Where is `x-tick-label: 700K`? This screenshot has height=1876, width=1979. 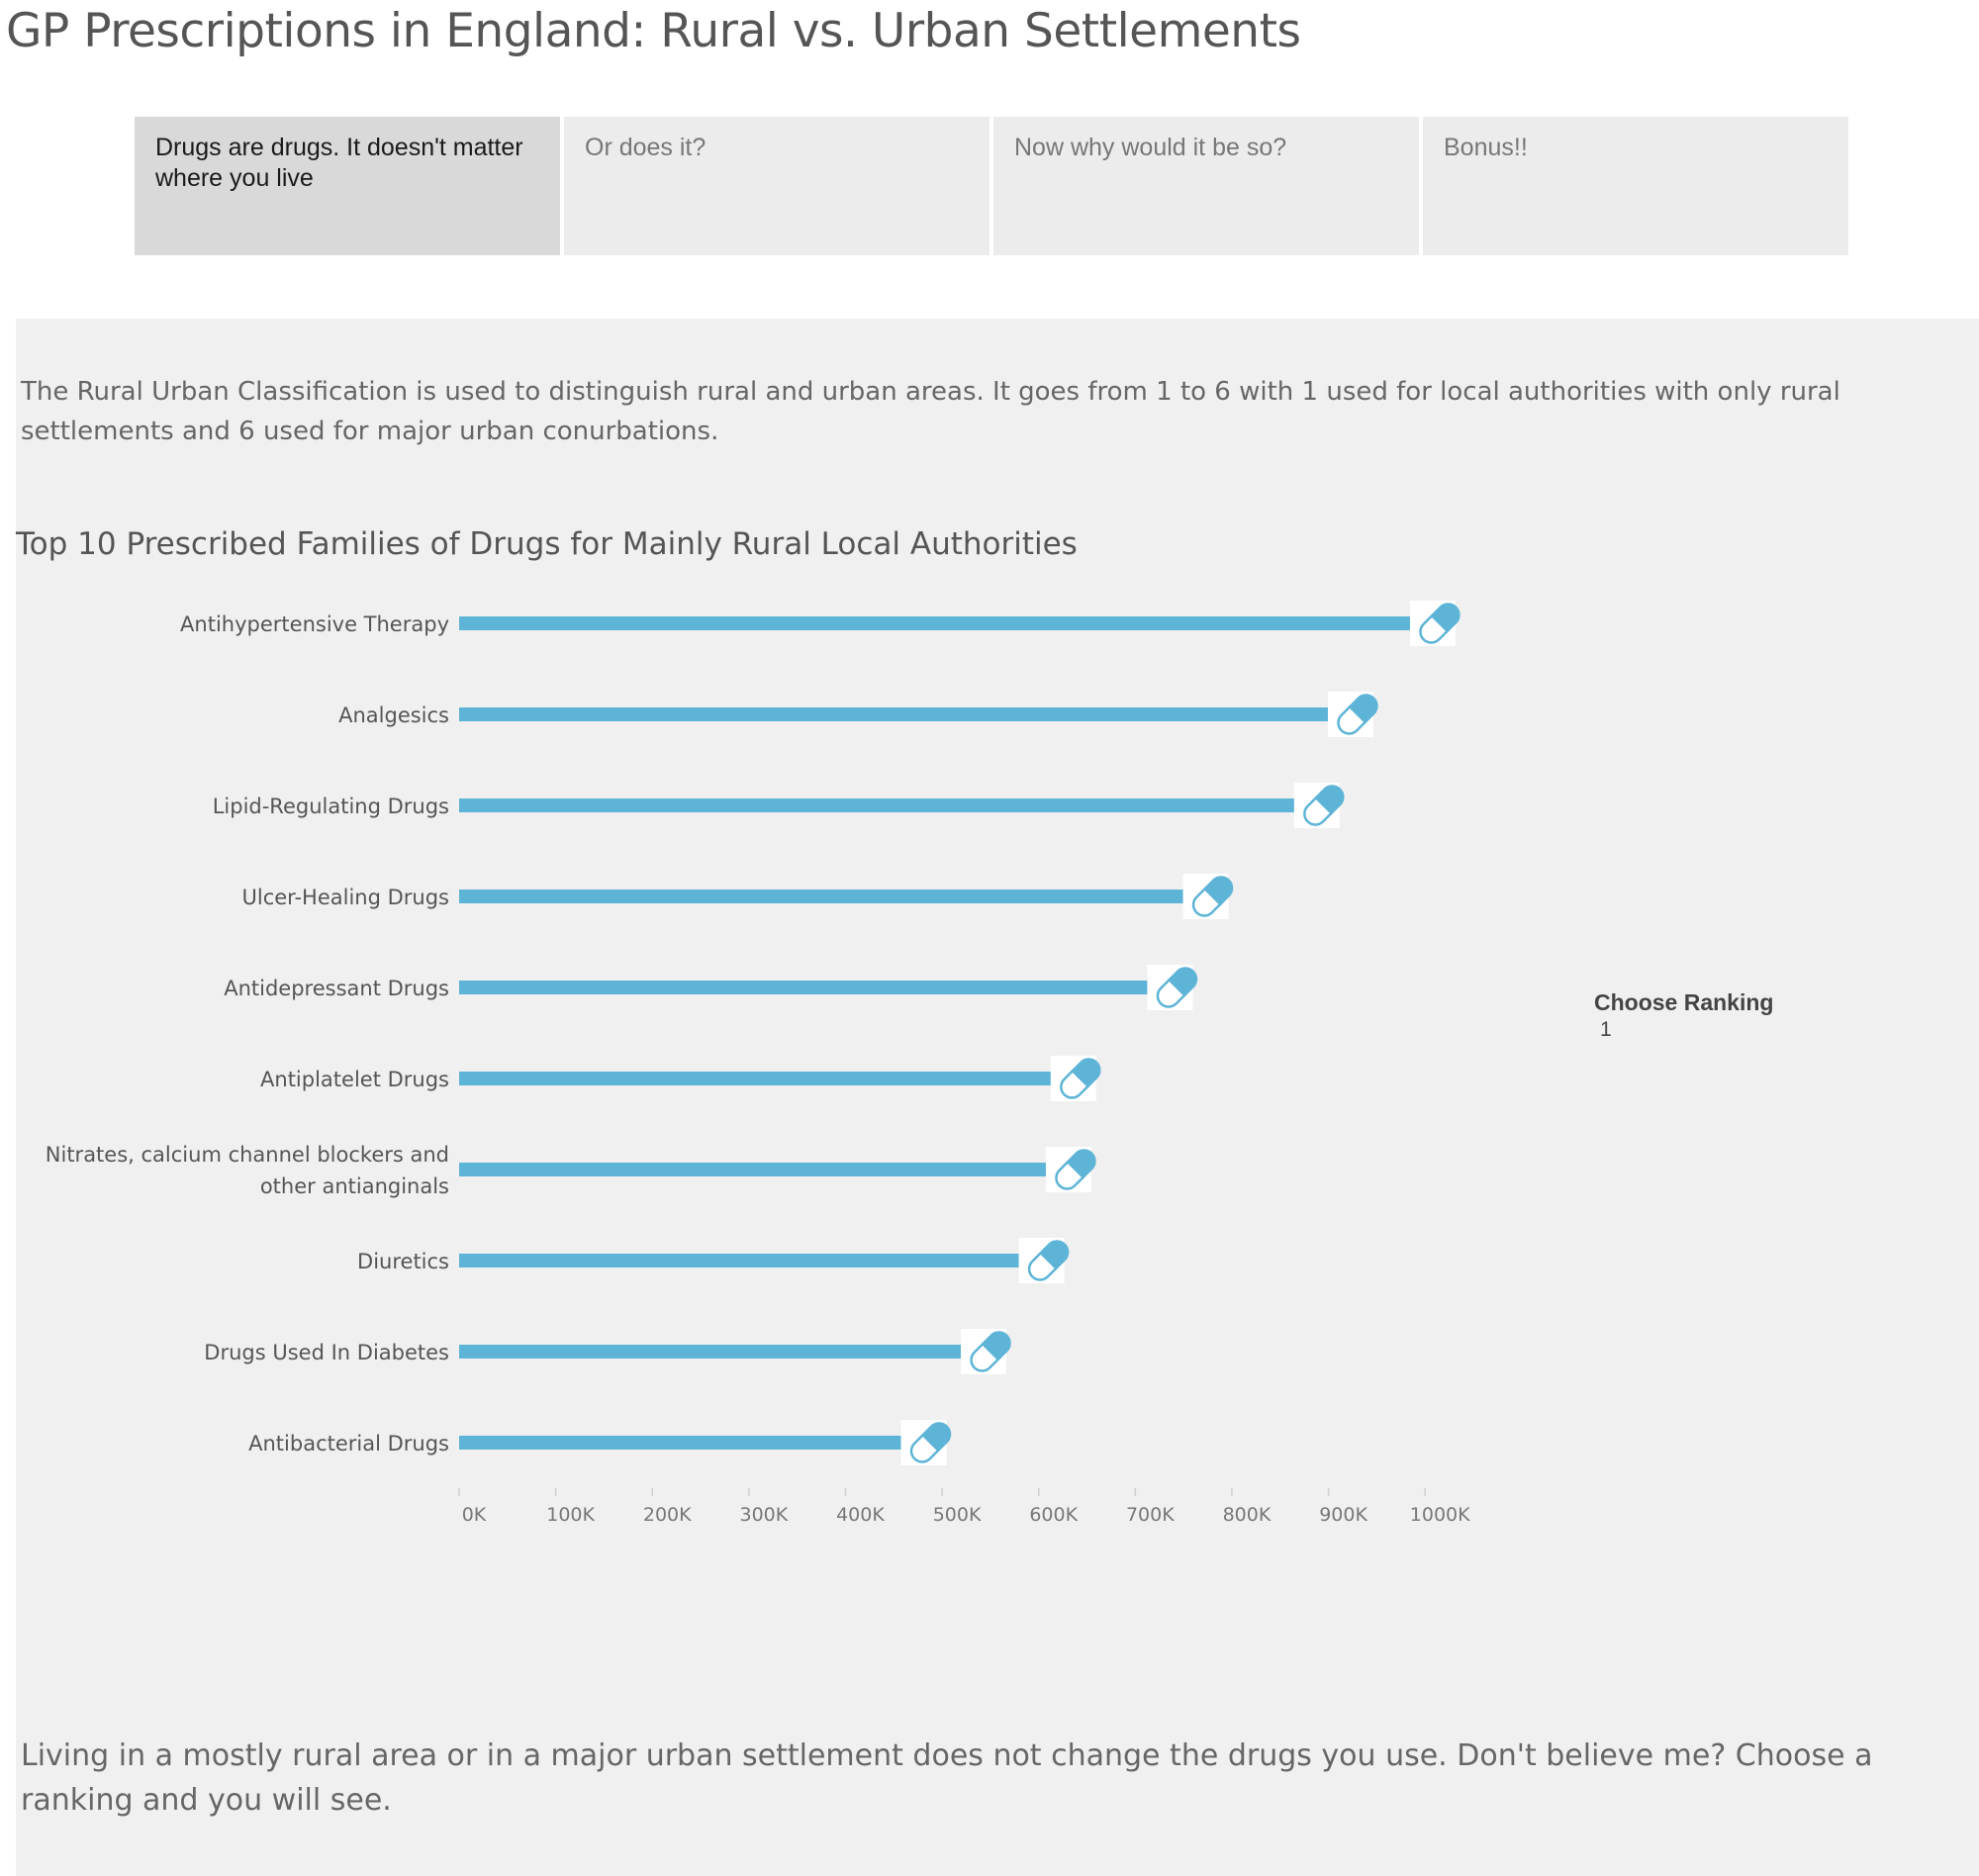 x-tick-label: 700K is located at coordinates (1151, 1515).